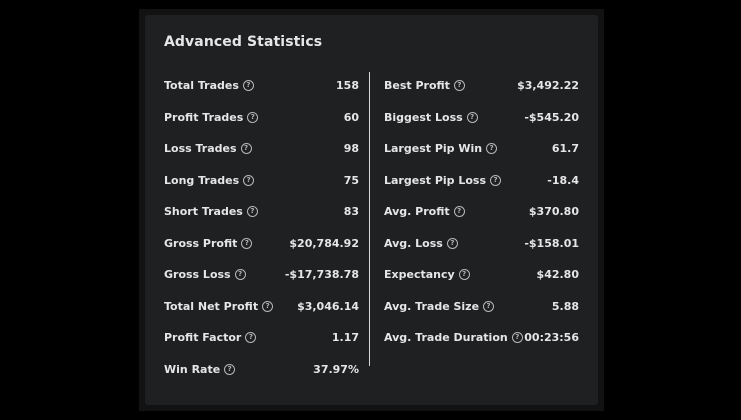 Image resolution: width=741 pixels, height=420 pixels. What do you see at coordinates (261, 181) in the screenshot?
I see `stat-row: Long Trades ? 75` at bounding box center [261, 181].